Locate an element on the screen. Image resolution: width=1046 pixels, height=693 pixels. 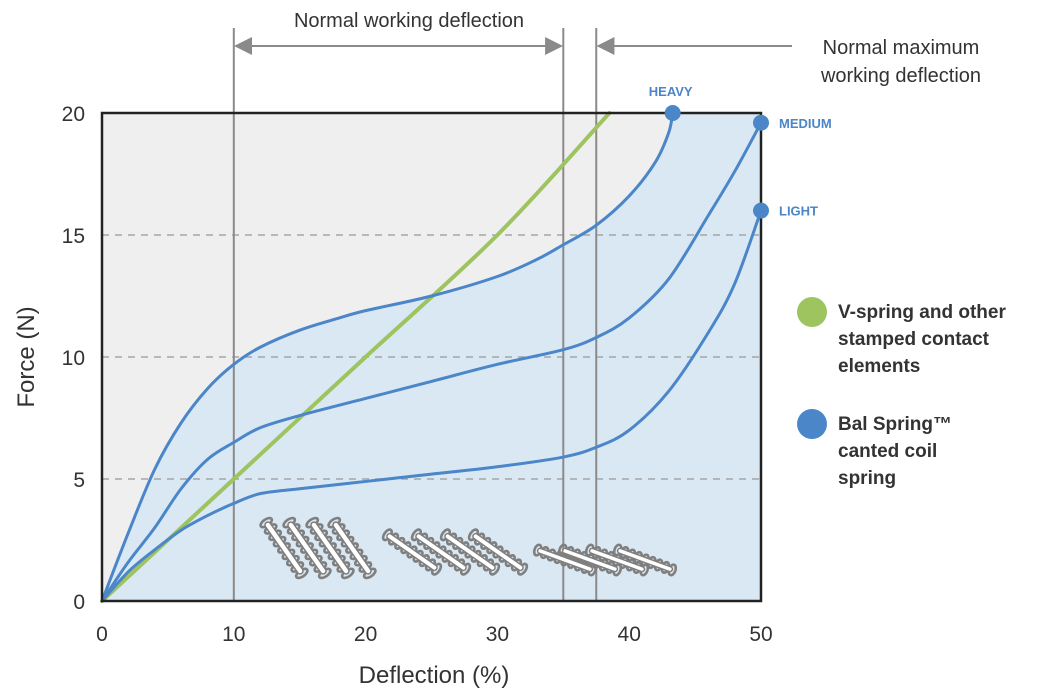
normal-working-label: Normal working deflection is located at coordinates (409, 21).